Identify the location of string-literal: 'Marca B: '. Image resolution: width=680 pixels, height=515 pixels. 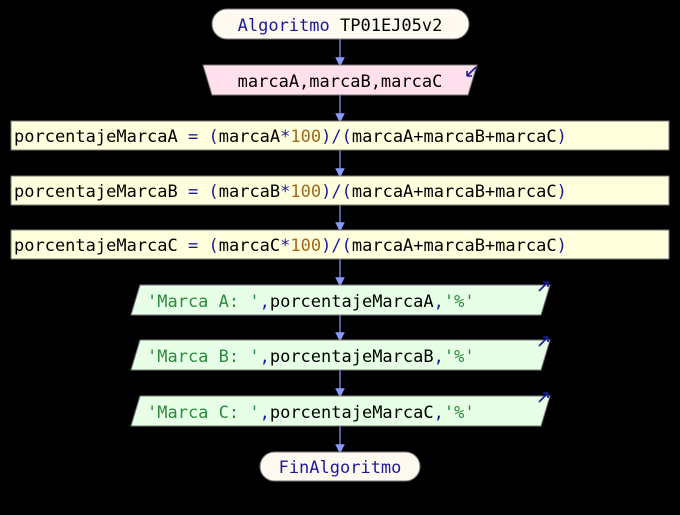
(203, 357).